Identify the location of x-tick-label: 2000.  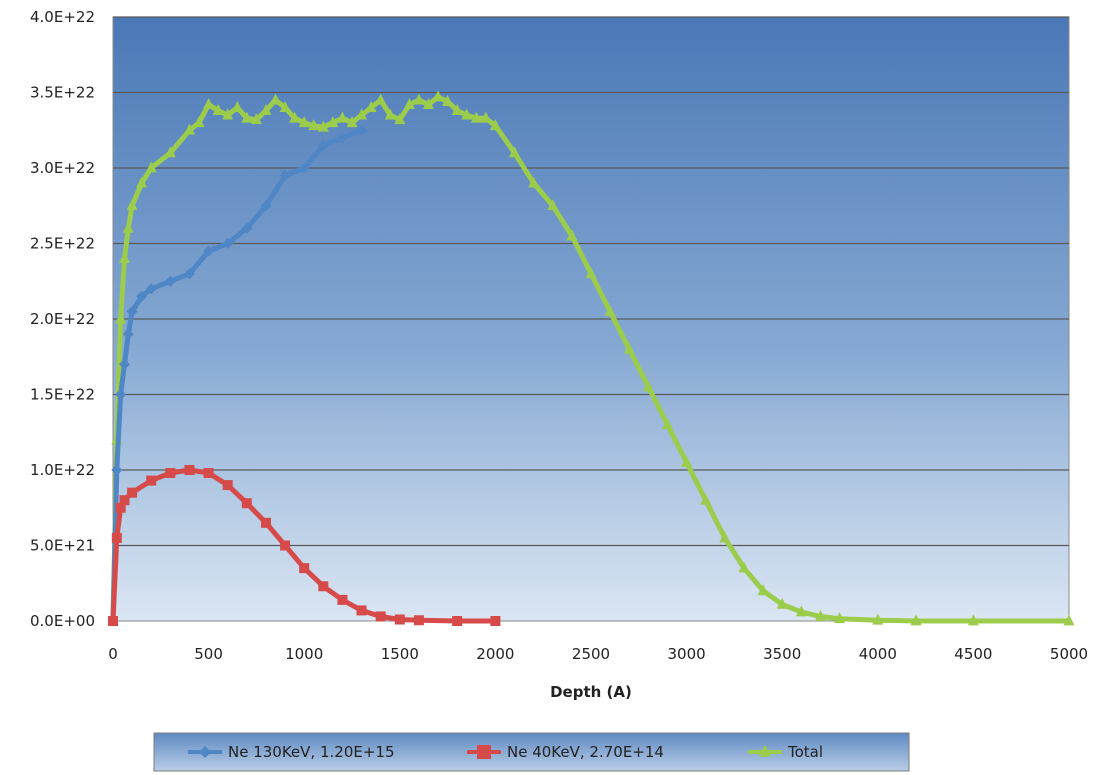
(495, 654).